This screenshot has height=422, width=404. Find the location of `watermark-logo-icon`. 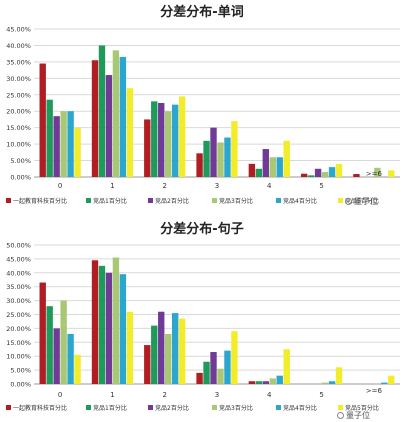

watermark-logo-icon is located at coordinates (340, 415).